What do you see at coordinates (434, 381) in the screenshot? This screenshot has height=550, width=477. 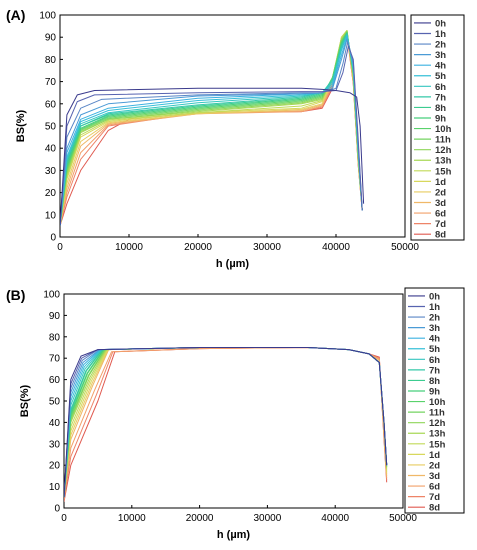 I see `legend-entry: 8h` at bounding box center [434, 381].